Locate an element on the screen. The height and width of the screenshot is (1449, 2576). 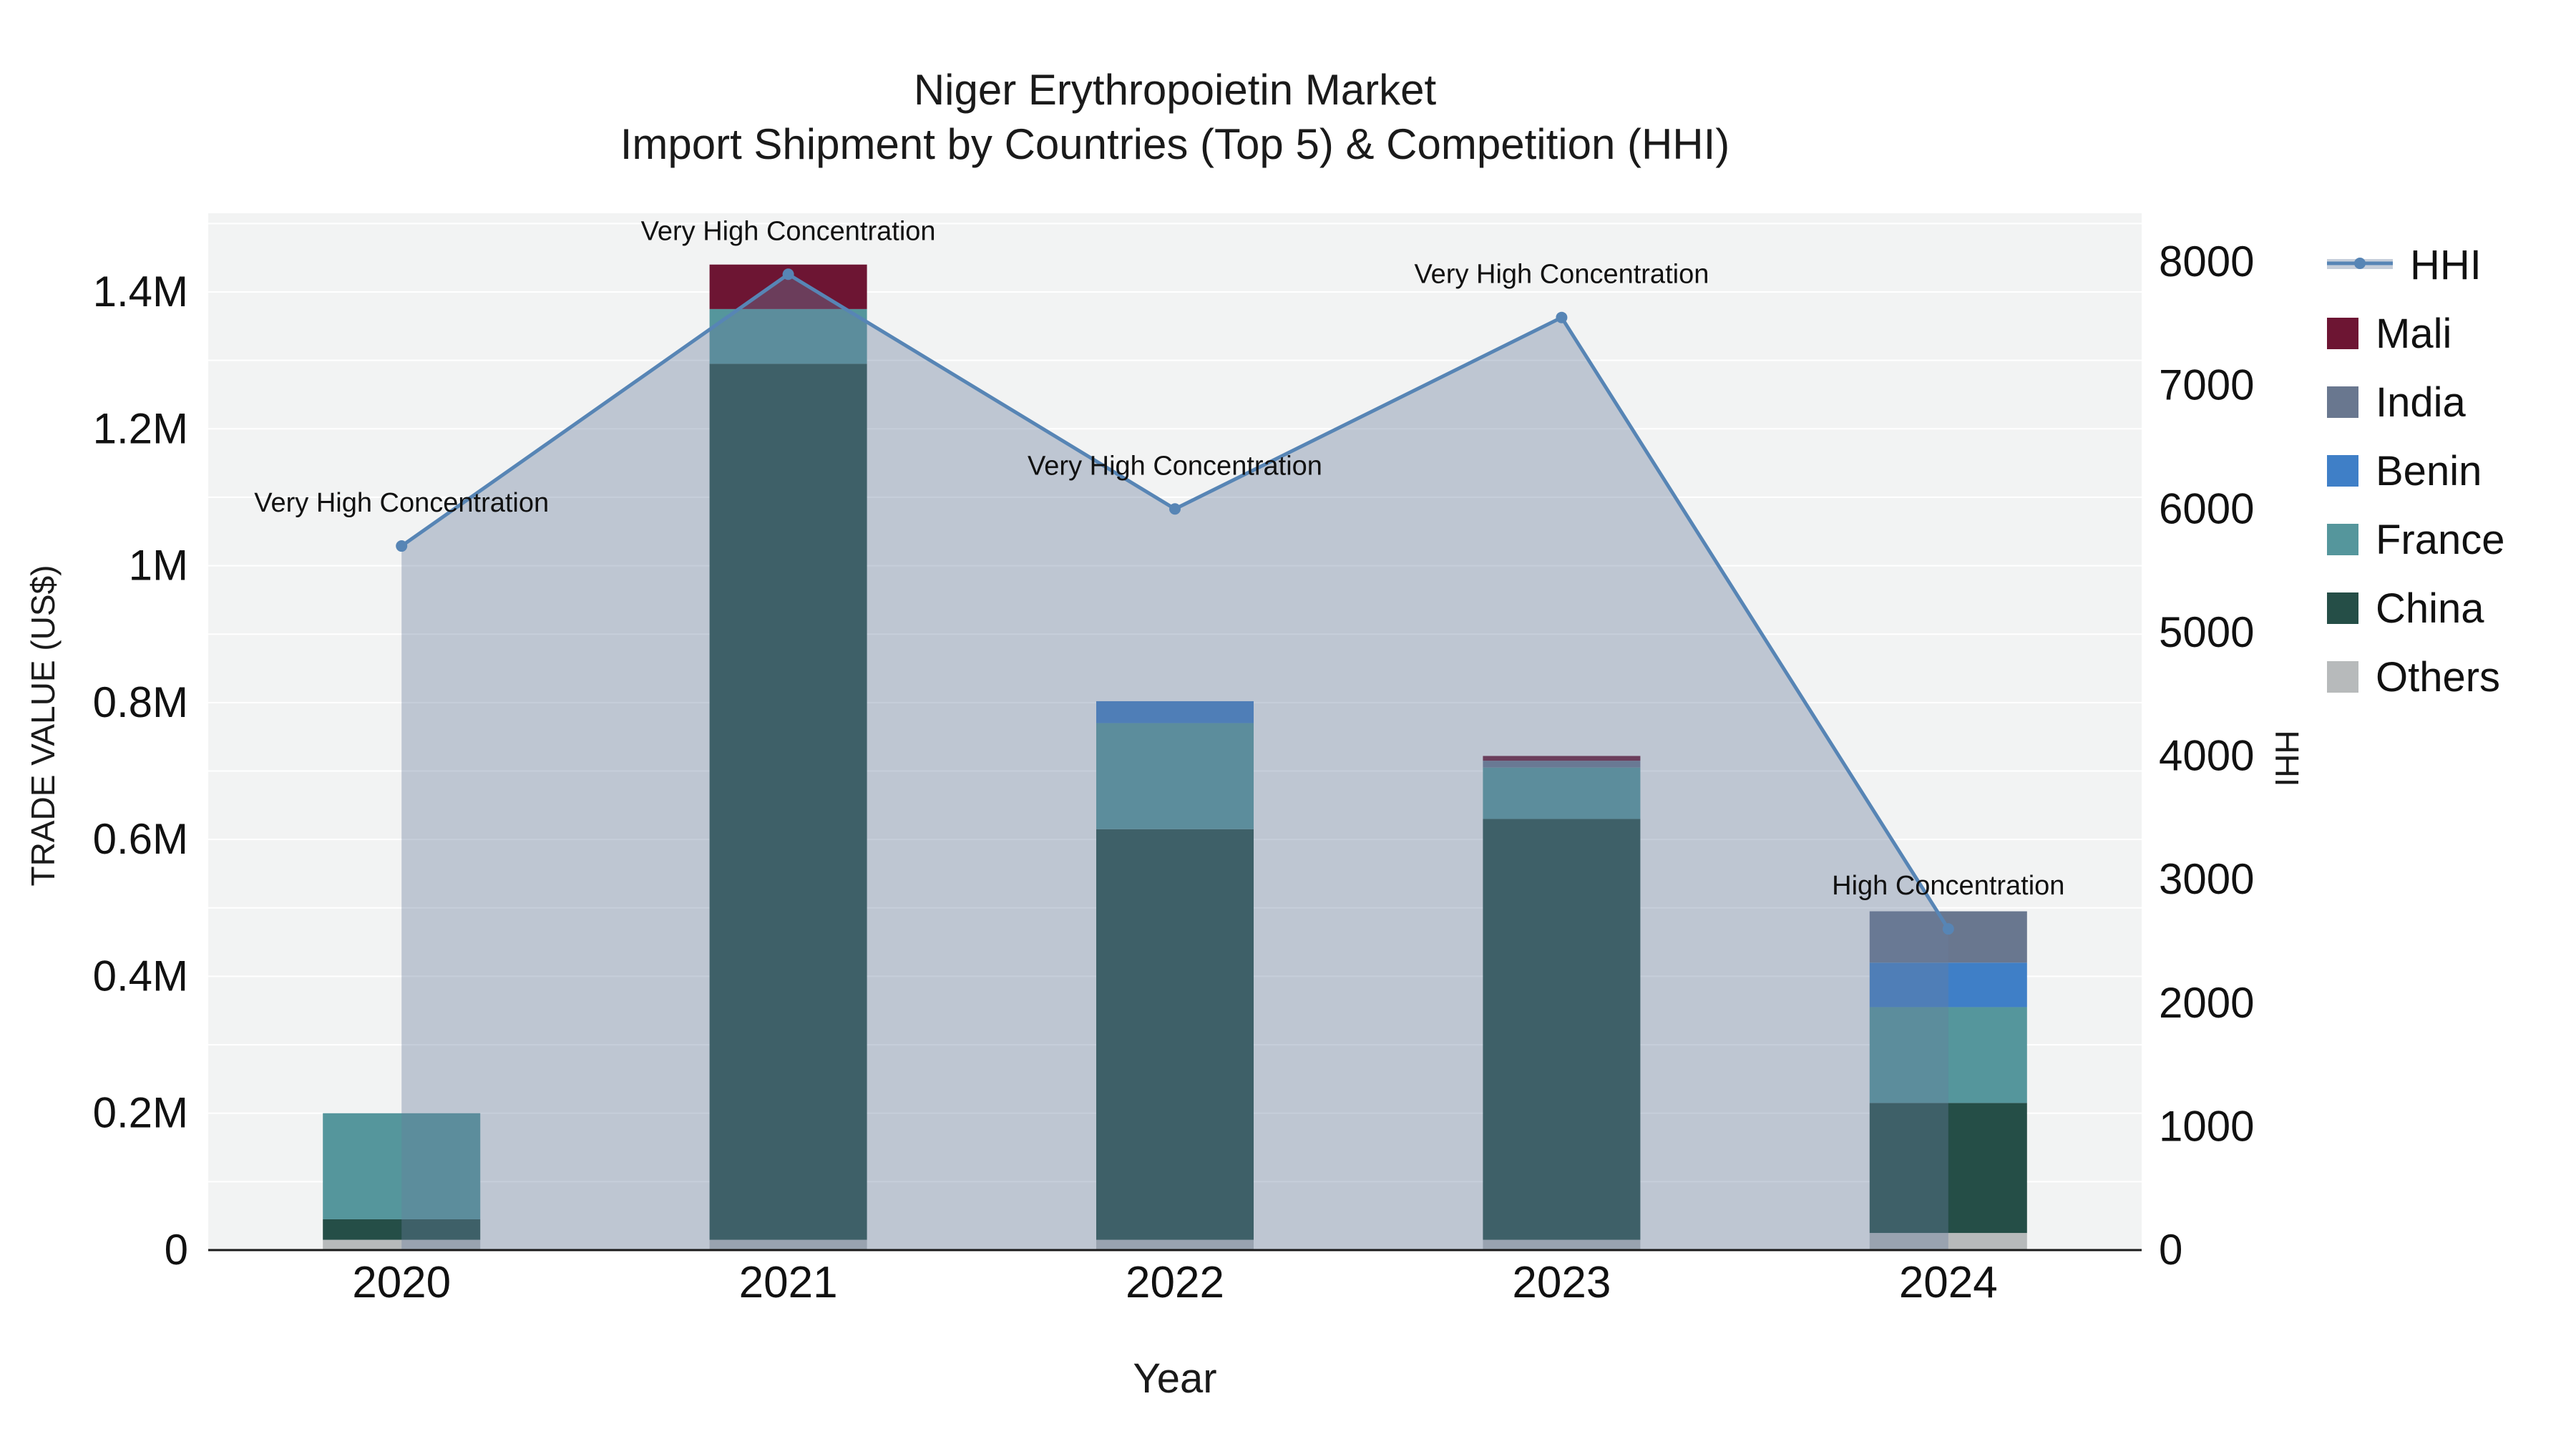
legend-label: India is located at coordinates (2421, 402).